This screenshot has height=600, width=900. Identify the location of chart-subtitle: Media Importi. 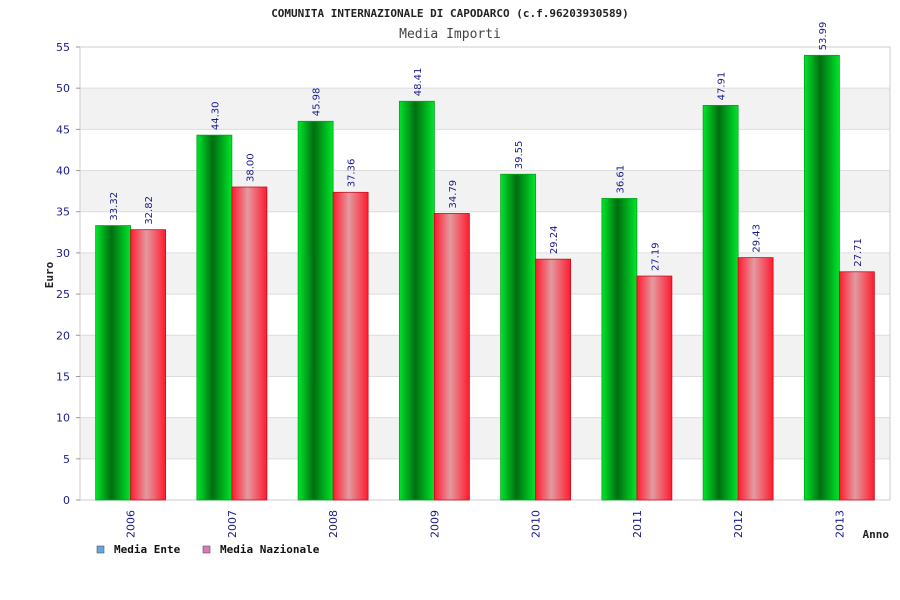
(450, 34).